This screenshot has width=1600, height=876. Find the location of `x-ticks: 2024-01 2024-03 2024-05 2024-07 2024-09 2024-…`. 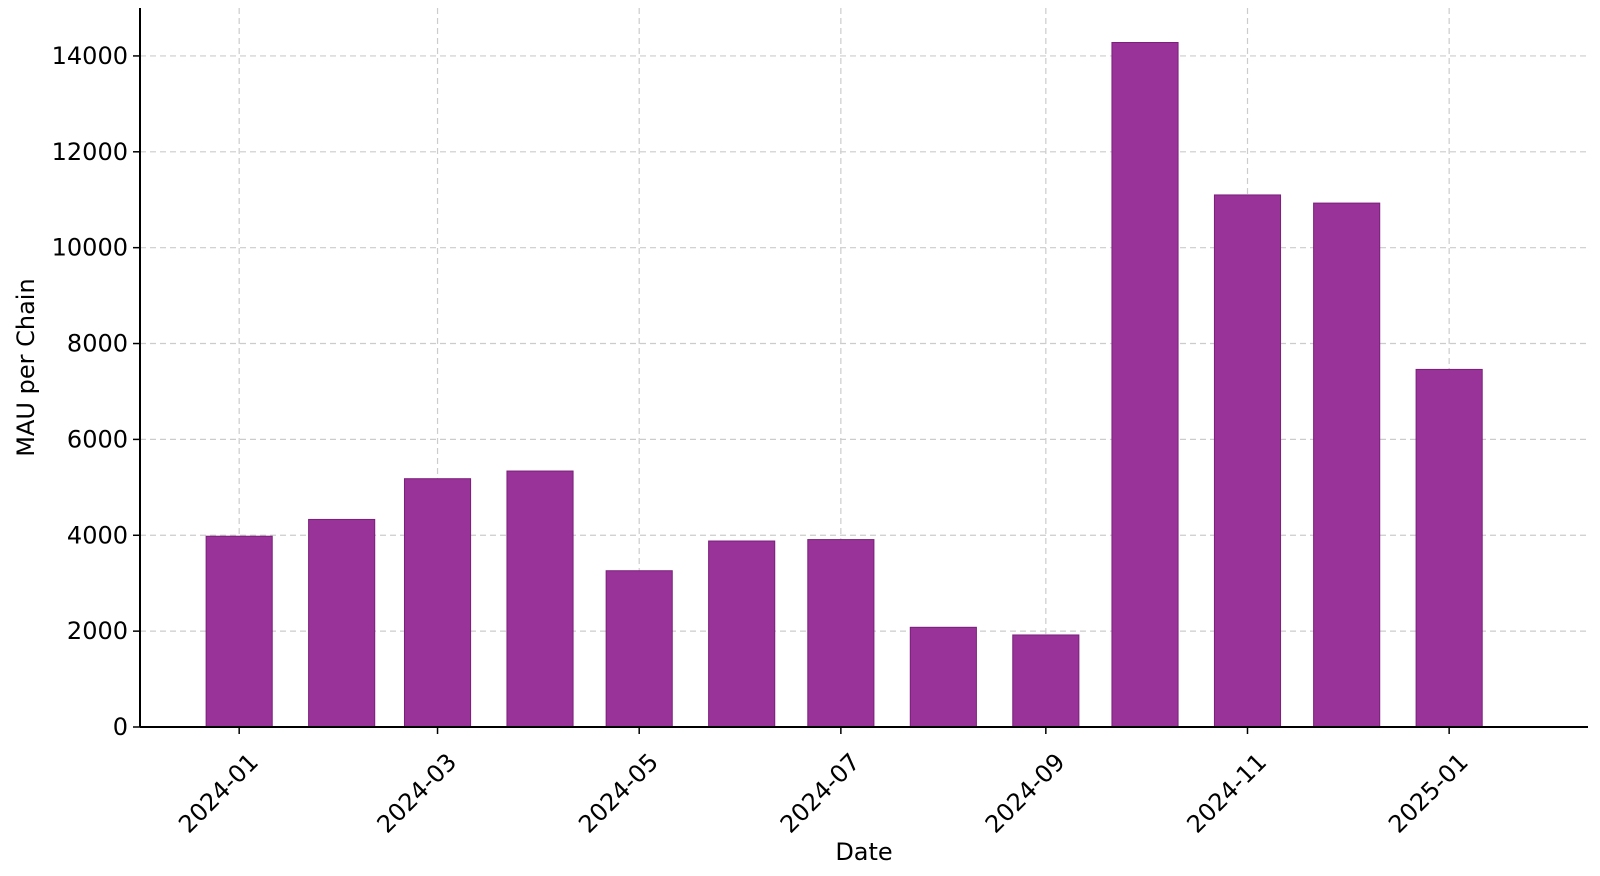

x-ticks: 2024-01 2024-03 2024-05 2024-07 2024-09 2024-… is located at coordinates (823, 783).